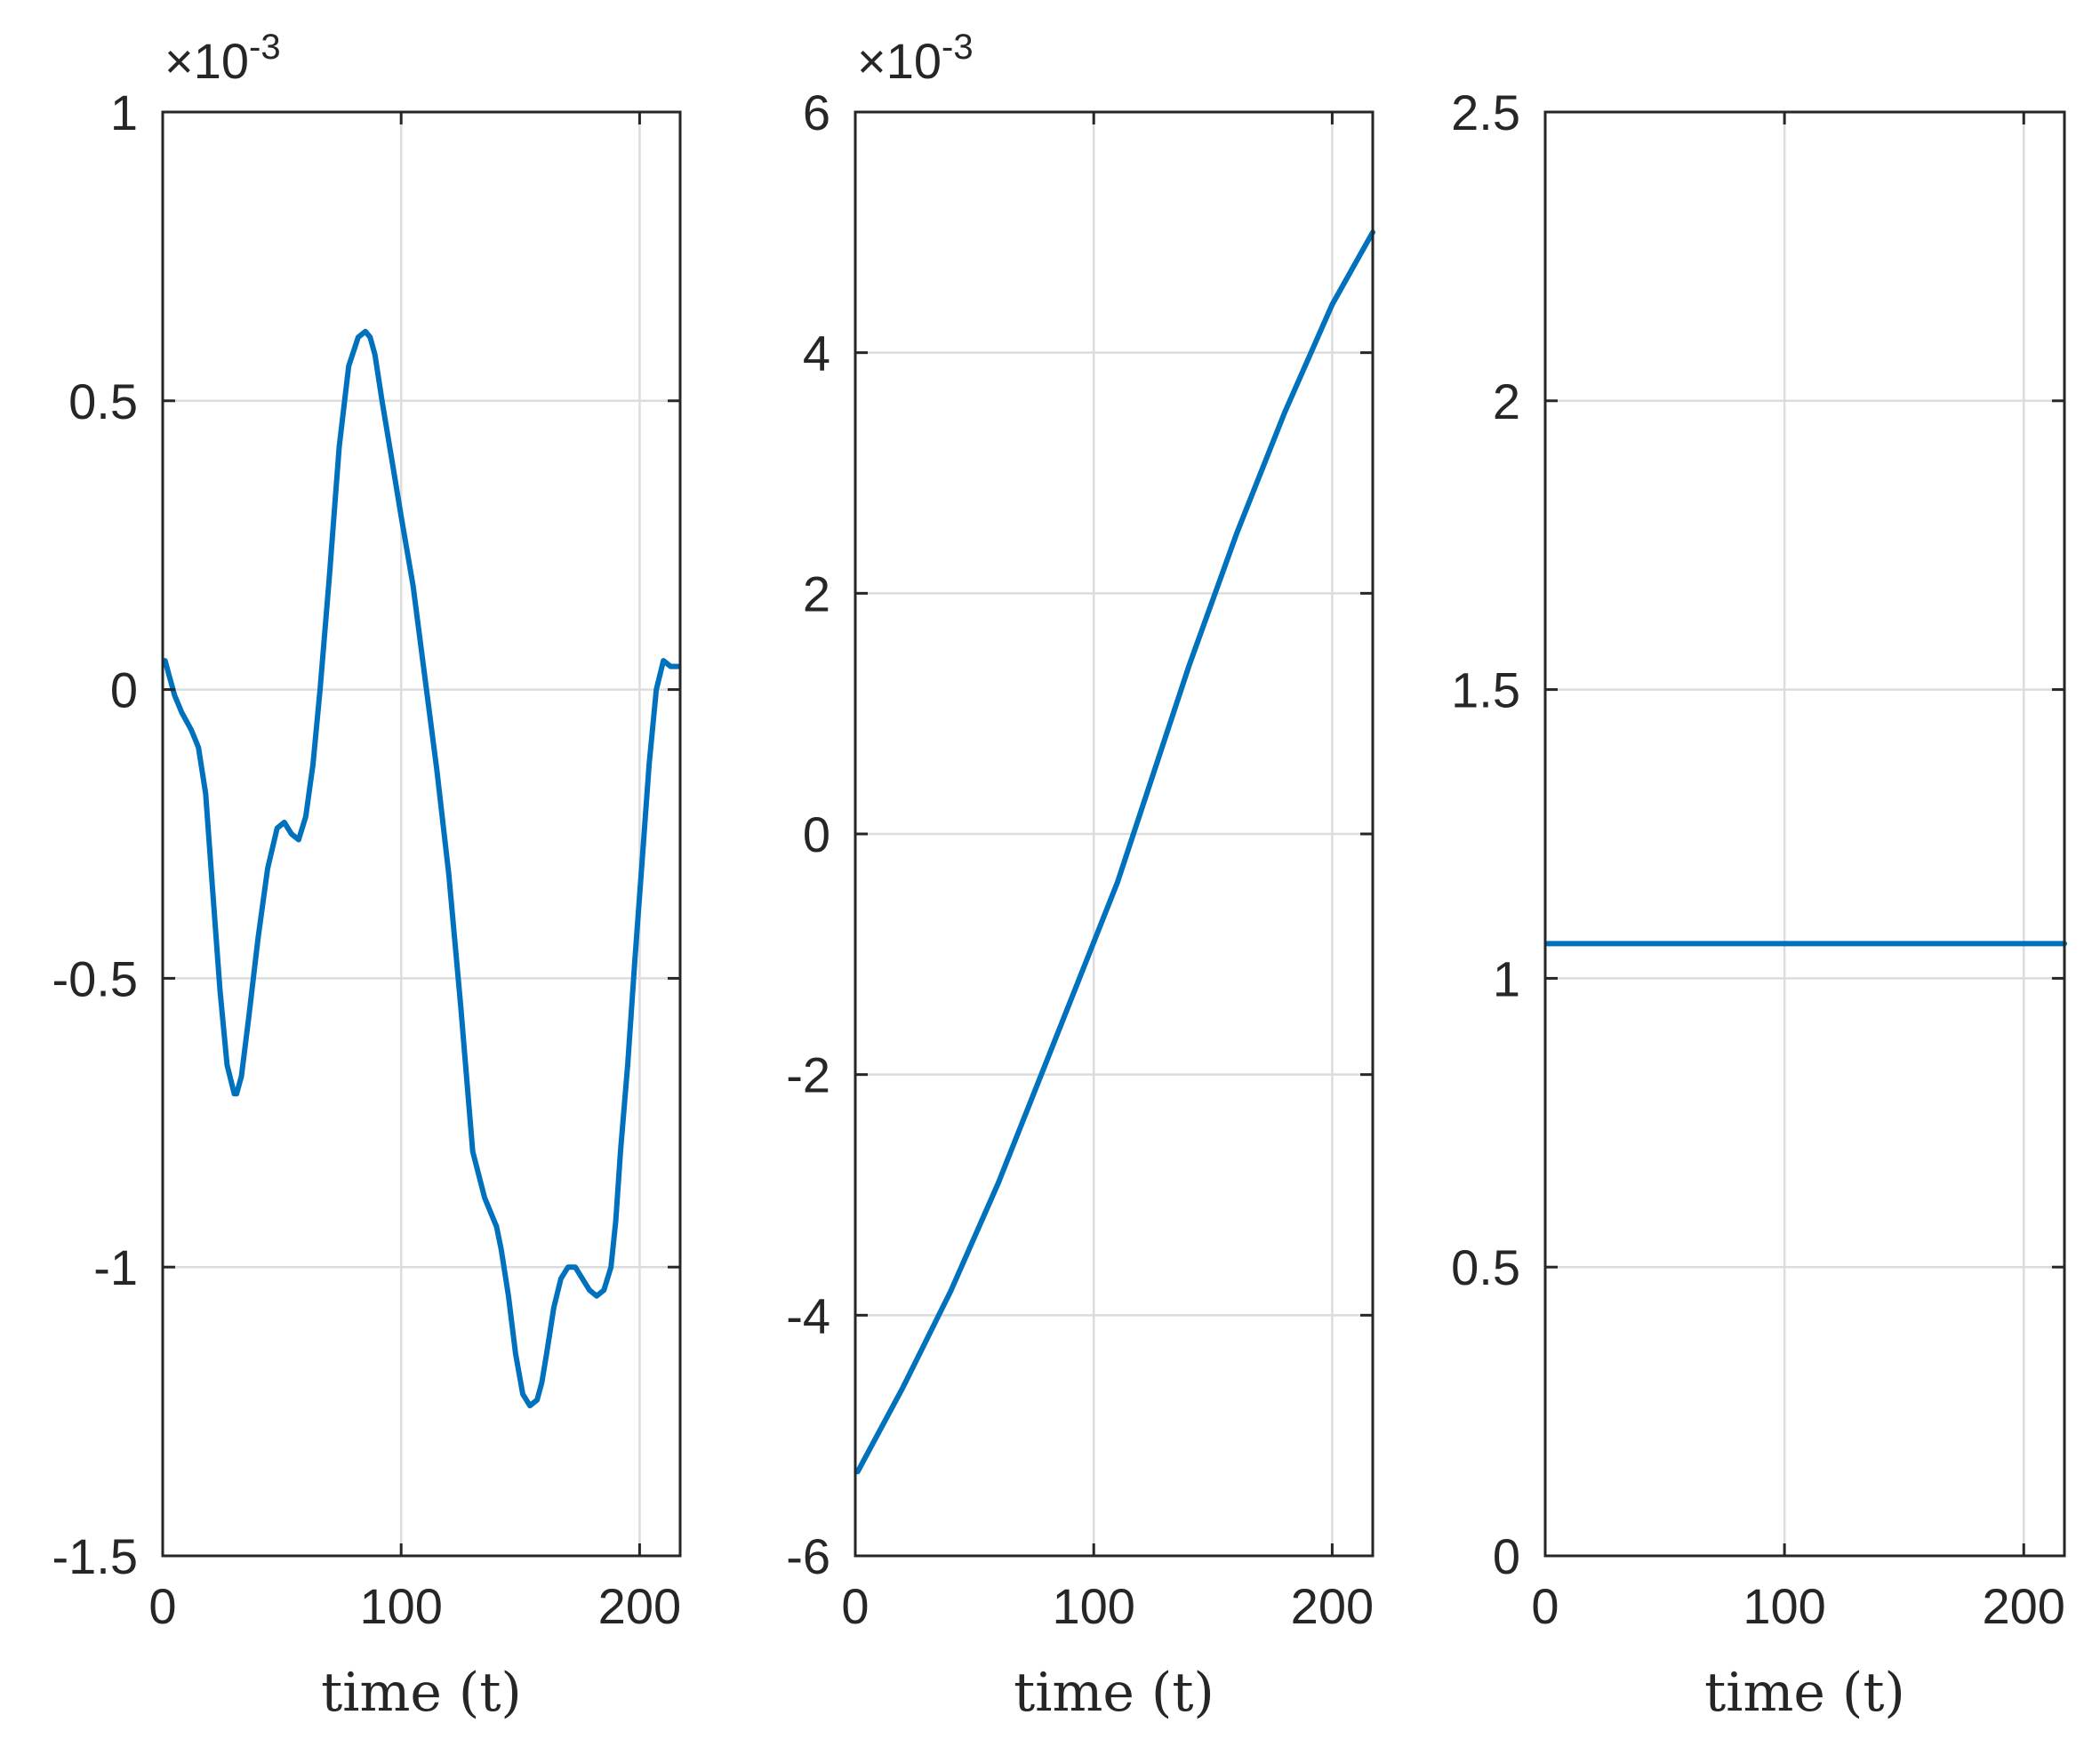 The height and width of the screenshot is (1755, 2100). Describe the element at coordinates (808, 1556) in the screenshot. I see `y-tick-label: -6` at that location.